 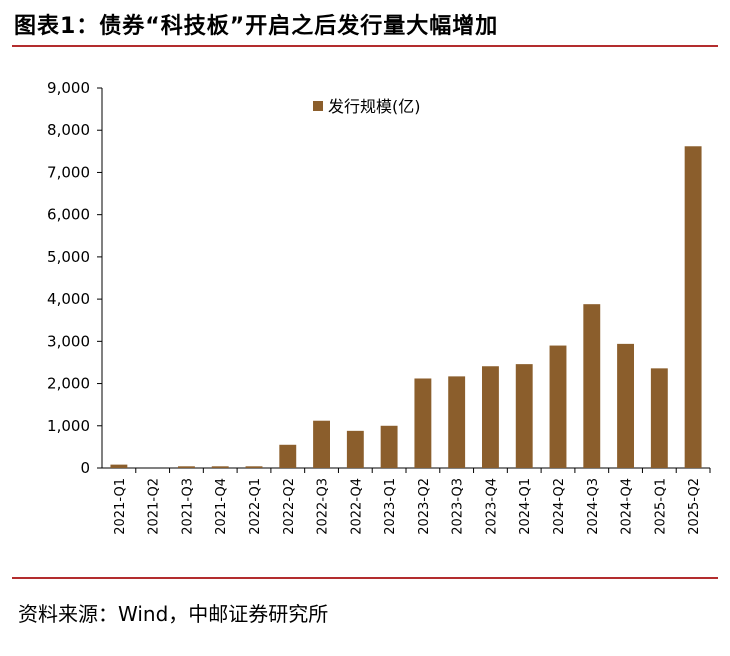 I want to click on legend: 发行规模(亿), so click(x=367, y=106).